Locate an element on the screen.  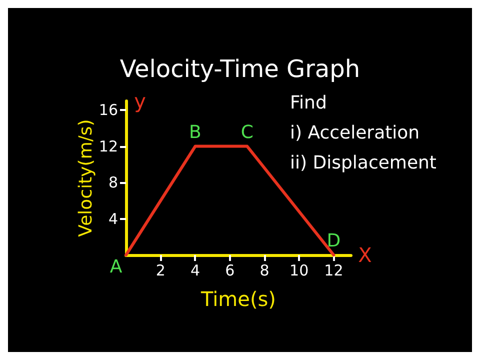
annotation: i) Acceleration is located at coordinates (355, 133).